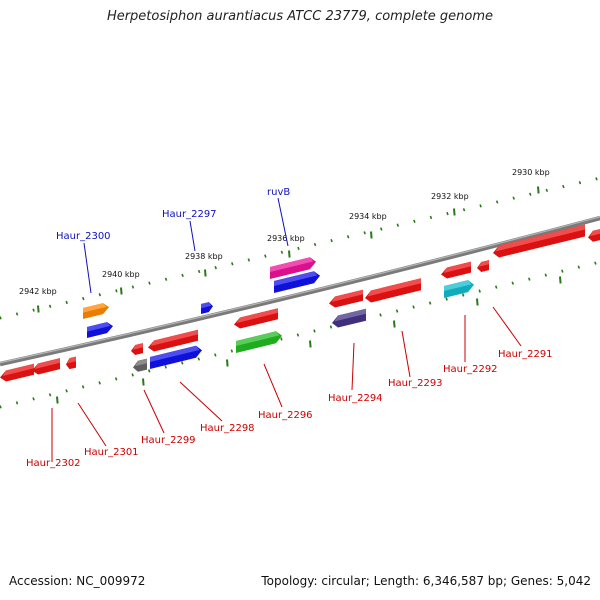  Describe the element at coordinates (531, 172) in the screenshot. I see `ruler-tick-label: 2930 kbp` at that location.